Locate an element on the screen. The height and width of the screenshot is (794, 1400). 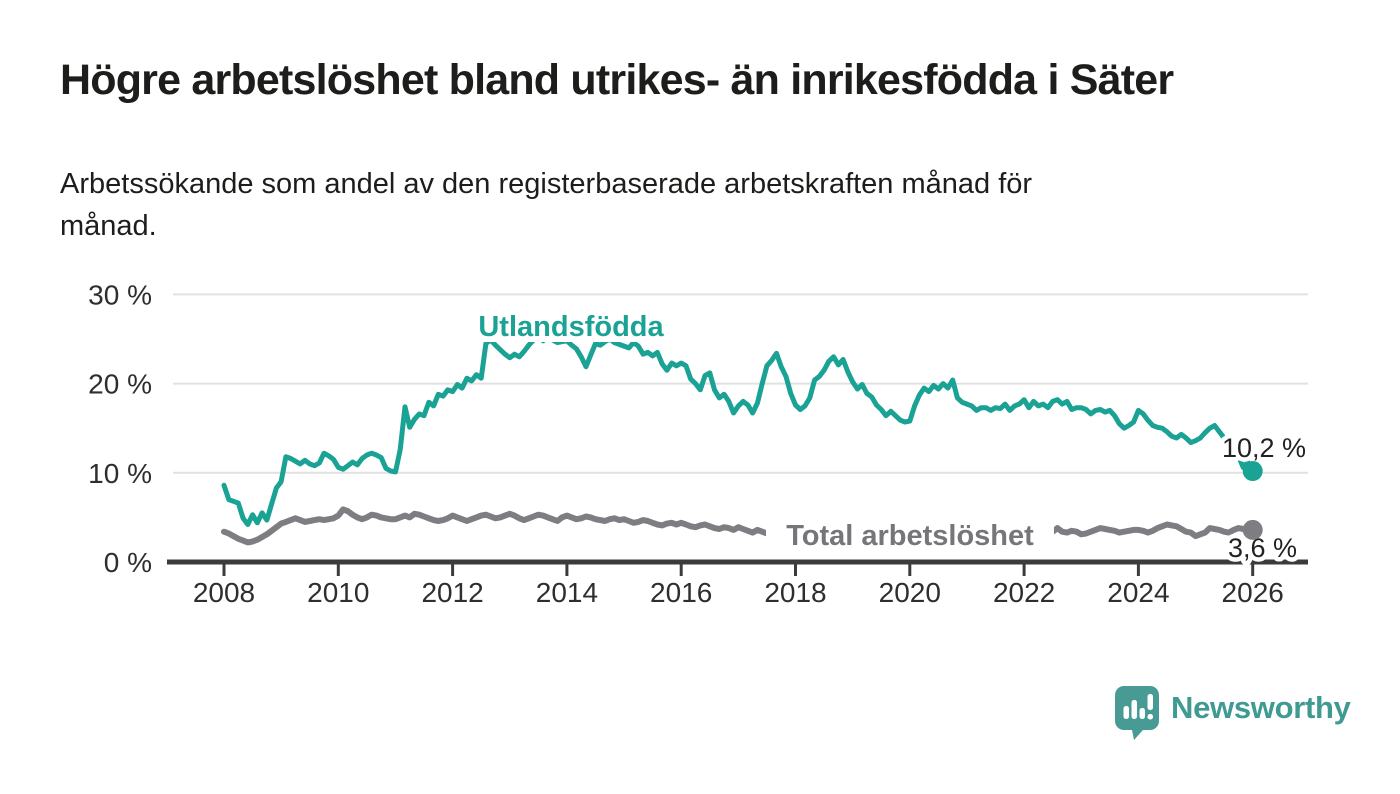
x-tick-label: 2016 is located at coordinates (681, 592).